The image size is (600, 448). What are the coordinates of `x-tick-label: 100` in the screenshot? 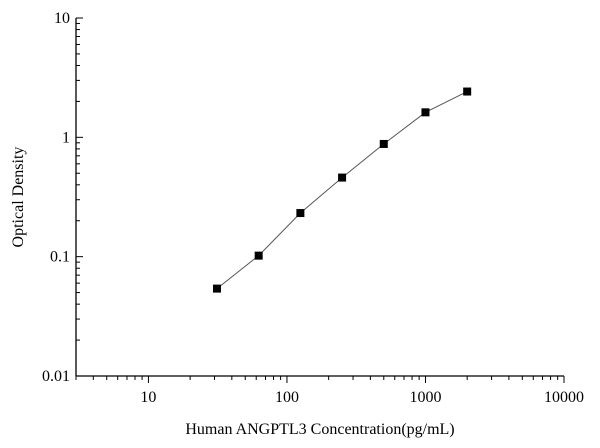 It's located at (287, 397).